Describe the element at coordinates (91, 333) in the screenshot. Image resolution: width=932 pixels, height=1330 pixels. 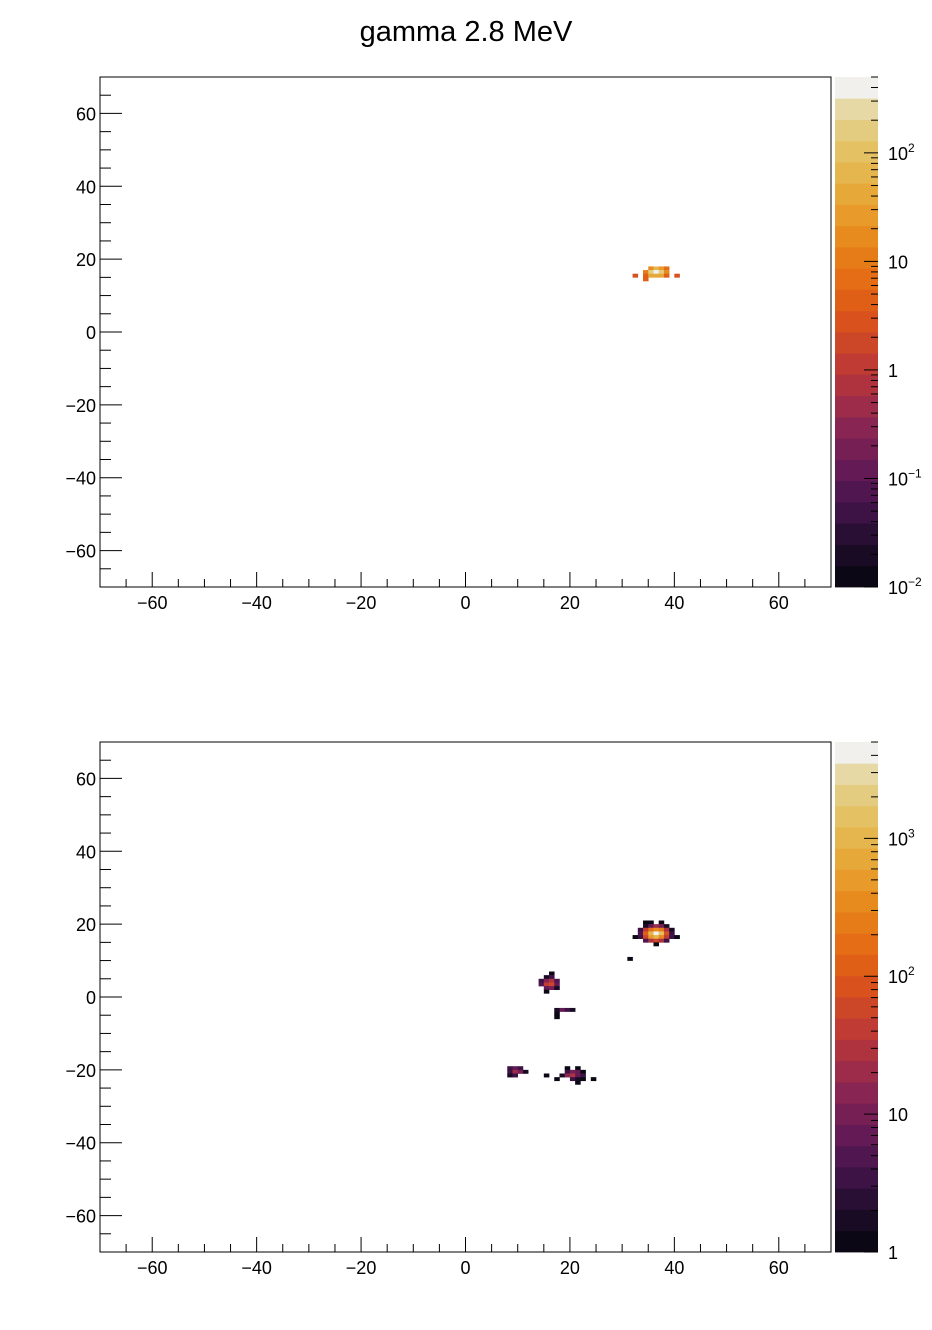
I see `y-tick-label: 0` at that location.